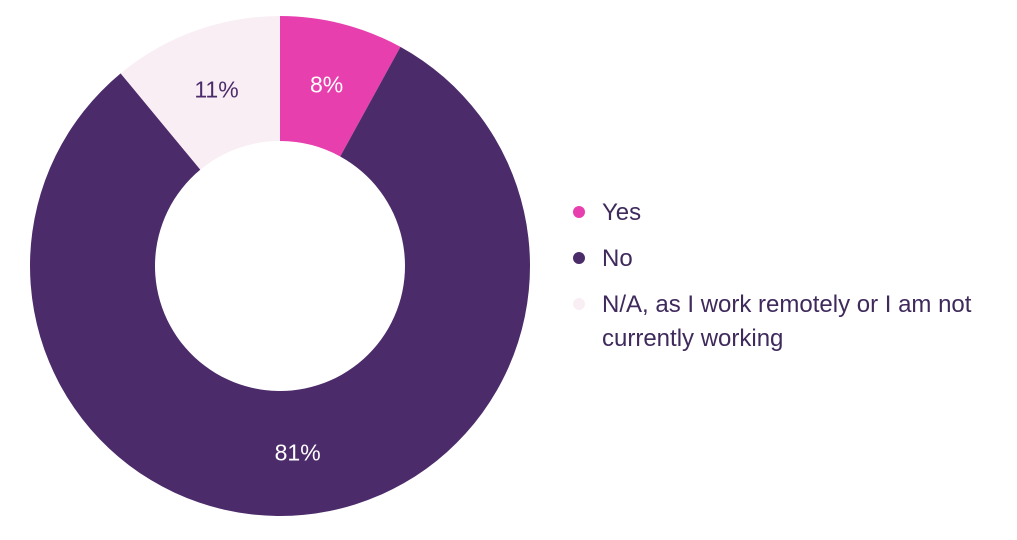 This screenshot has height=540, width=1017. I want to click on slice-label-no: 81%, so click(298, 453).